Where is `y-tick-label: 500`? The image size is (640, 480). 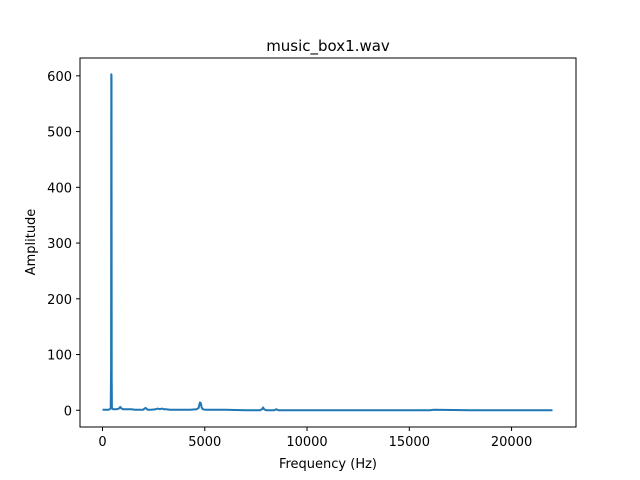 y-tick-label: 500 is located at coordinates (59, 133).